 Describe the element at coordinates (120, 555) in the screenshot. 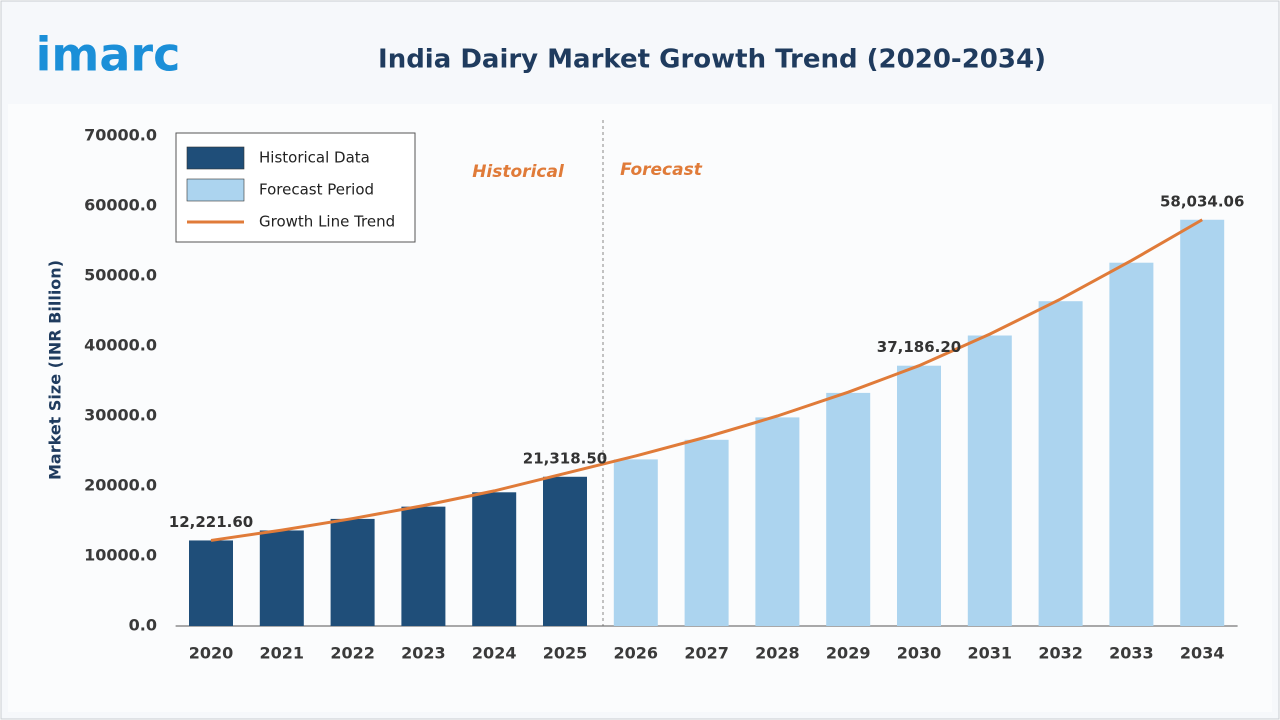

I see `y-tick-label: 10000.0` at that location.